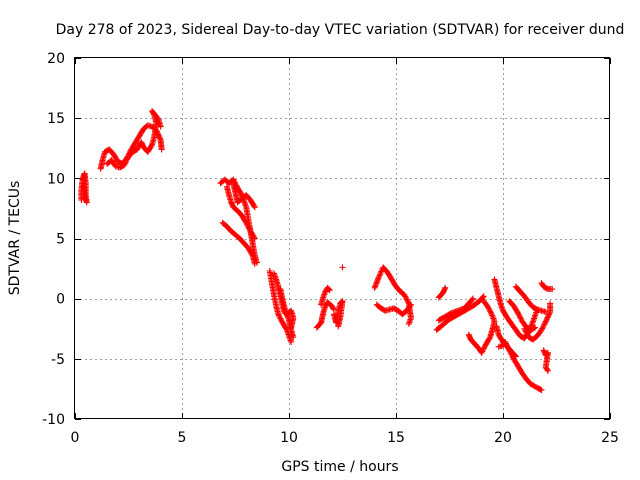 The height and width of the screenshot is (480, 640). What do you see at coordinates (56, 179) in the screenshot?
I see `y-tick-label: 10` at bounding box center [56, 179].